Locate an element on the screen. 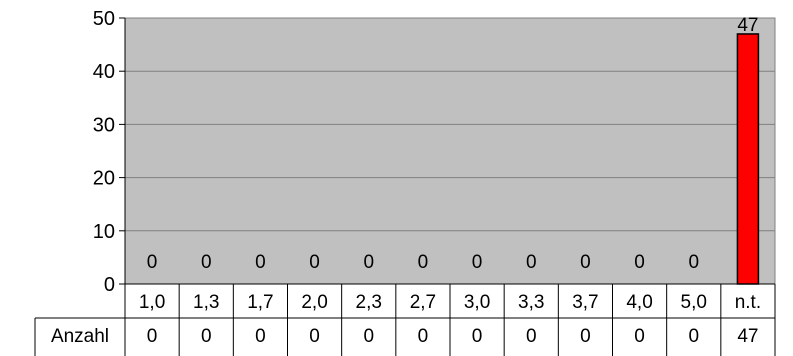 This screenshot has height=356, width=793. x-tick-label: 2,0 is located at coordinates (314, 302).